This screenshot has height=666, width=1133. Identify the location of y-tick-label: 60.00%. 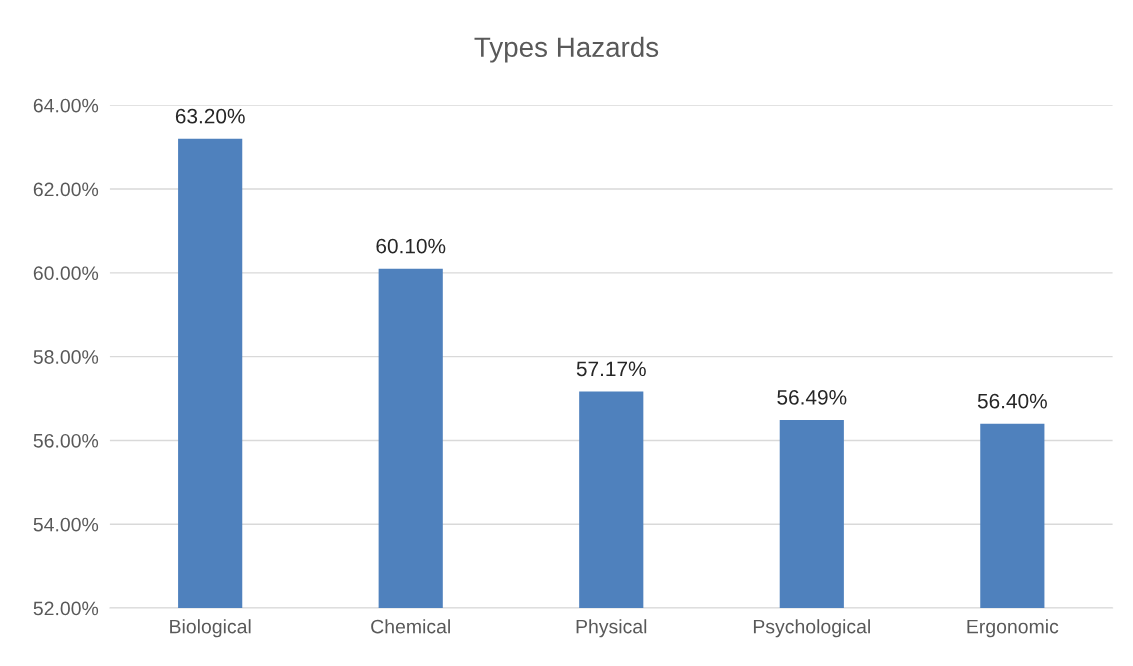
(66, 273).